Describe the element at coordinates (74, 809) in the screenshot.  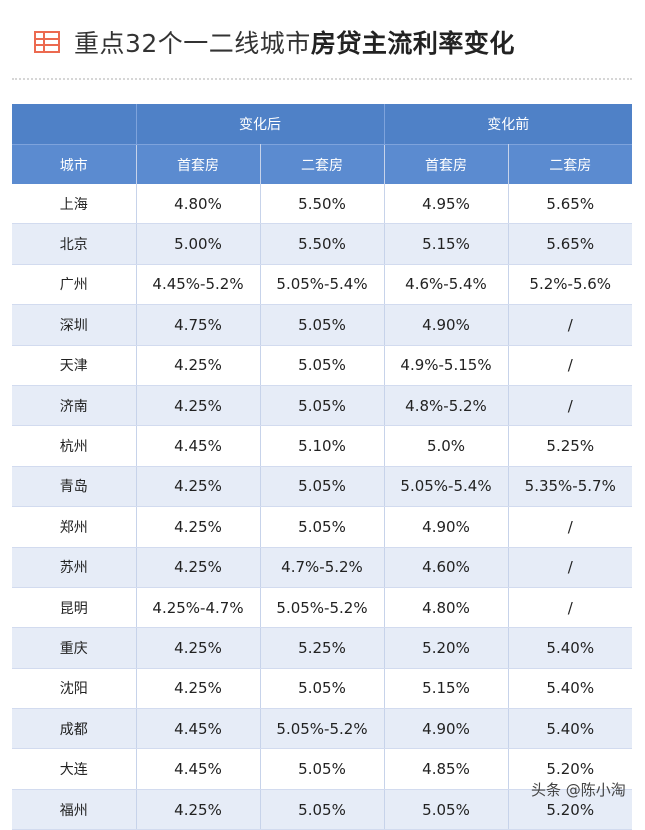
I see `city-cell: 福州` at that location.